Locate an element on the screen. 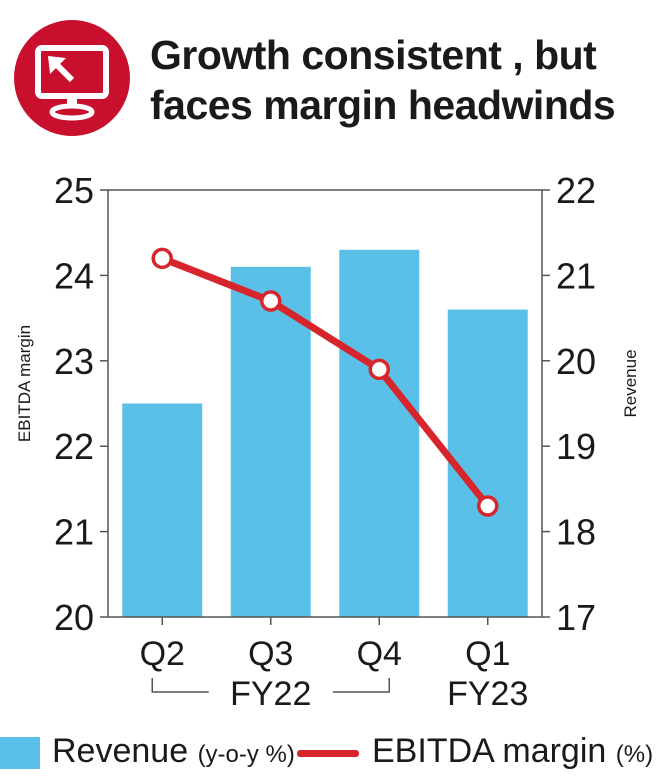  legend-ebitda-label: EBITDA margin (%) is located at coordinates (512, 751).